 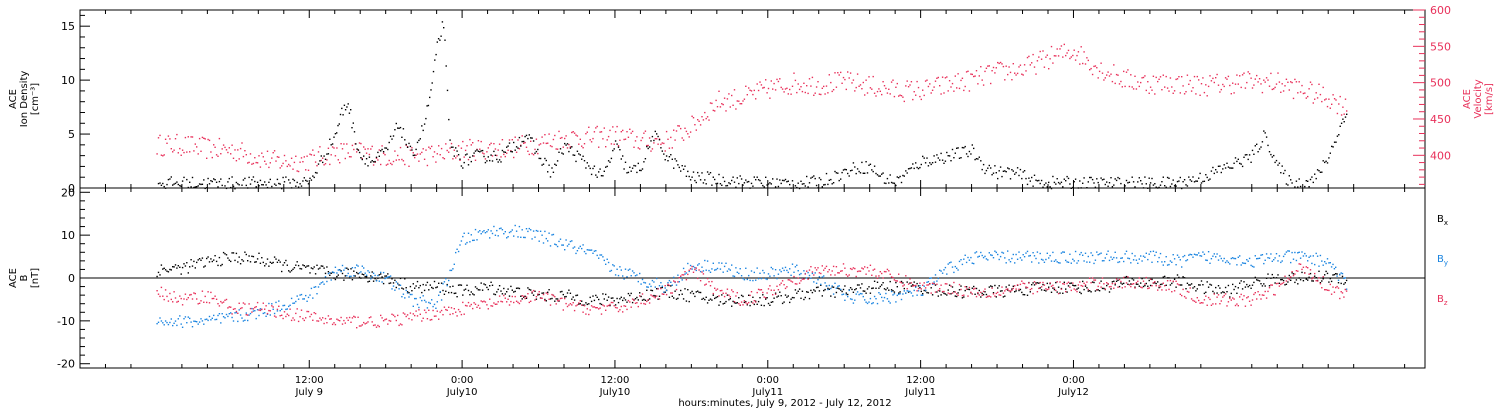 What do you see at coordinates (71, 134) in the screenshot?
I see `y-tick-label: 5` at bounding box center [71, 134].